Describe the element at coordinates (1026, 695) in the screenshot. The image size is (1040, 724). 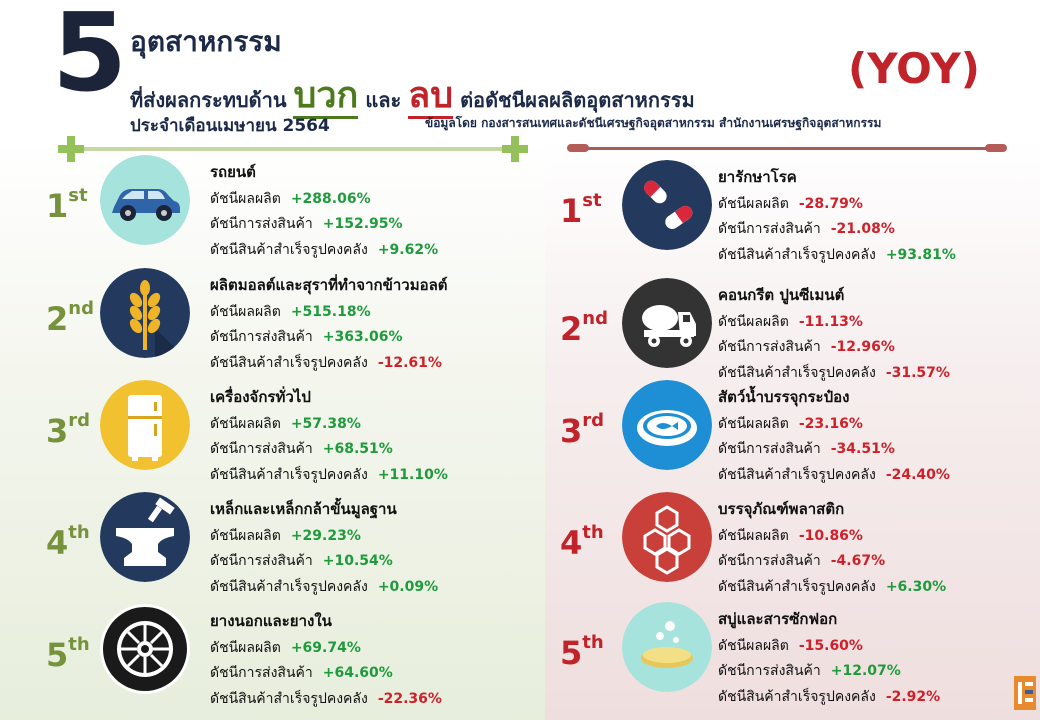
I see `logo` at that location.